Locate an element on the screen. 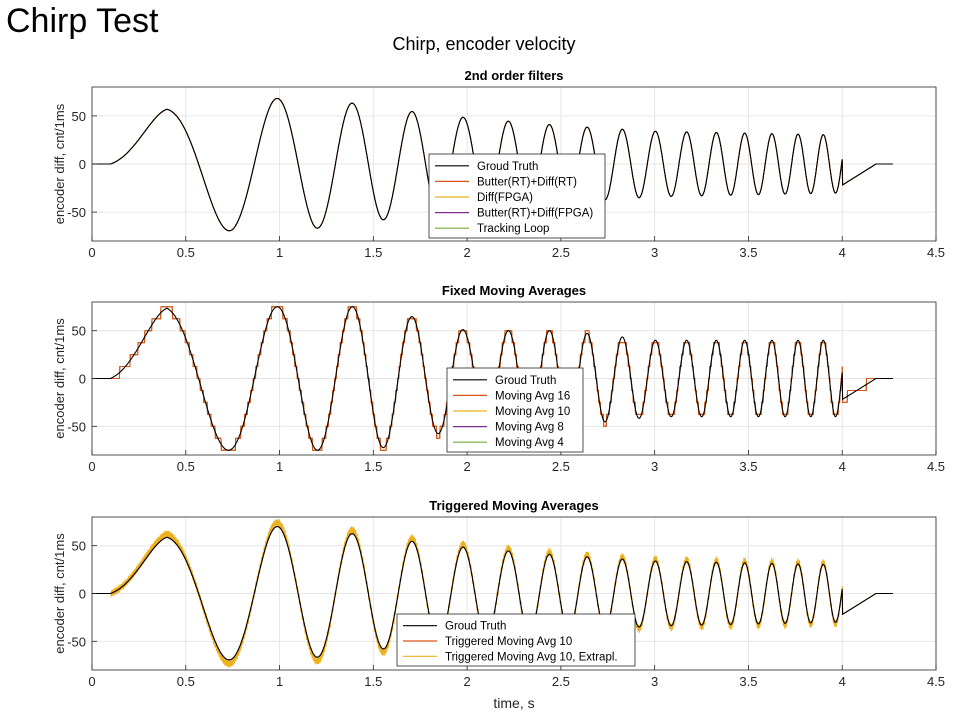  legend-label: Moving Avg 8 is located at coordinates (529, 428).